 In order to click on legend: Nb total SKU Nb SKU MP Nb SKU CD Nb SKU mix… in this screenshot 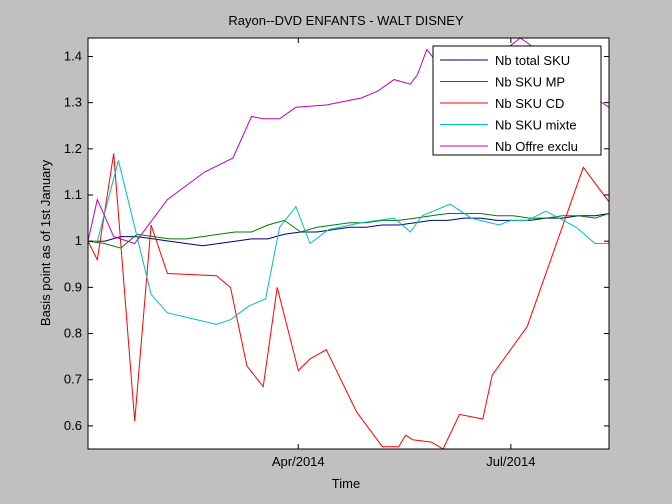, I will do `click(517, 100)`.